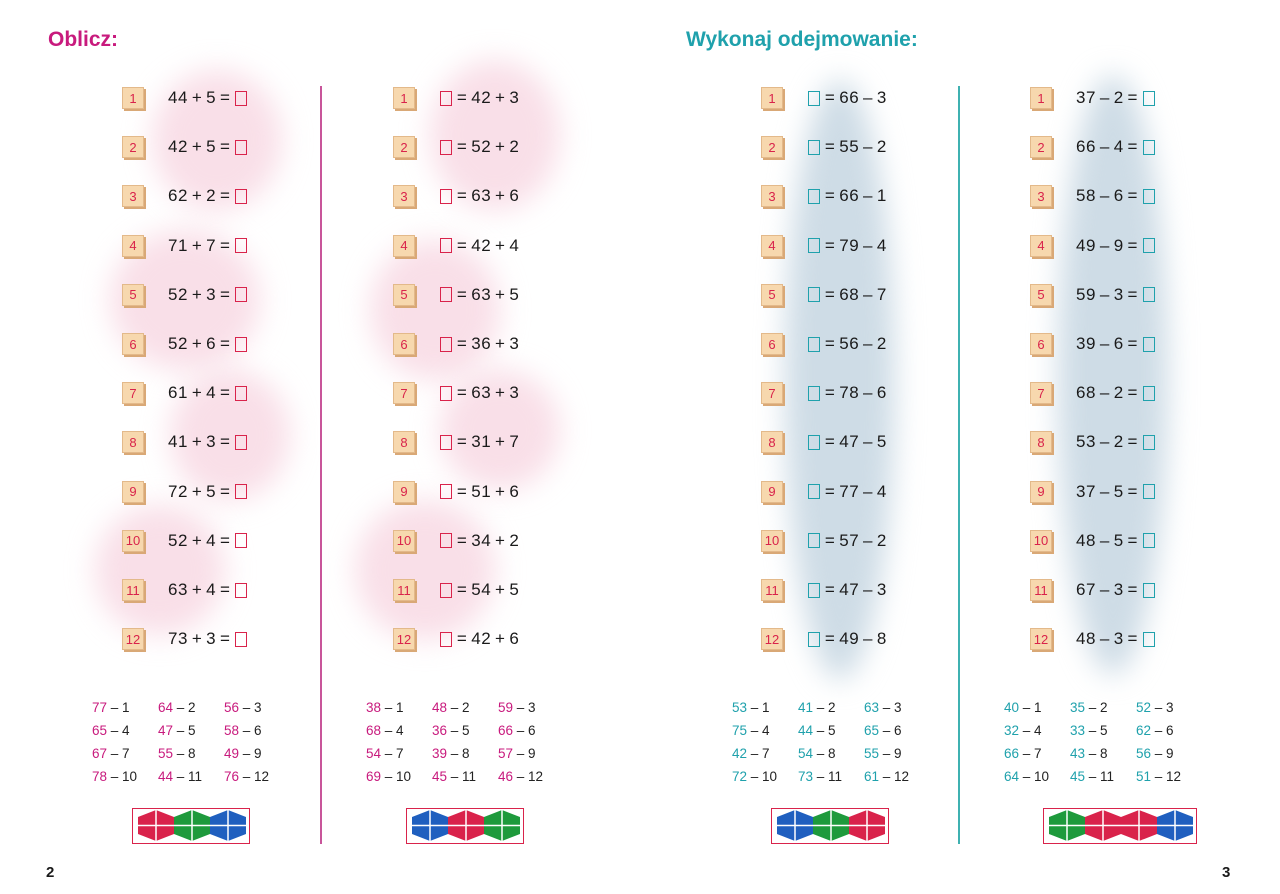 The image size is (1280, 894). What do you see at coordinates (118, 753) in the screenshot?
I see `answer-index: – 7` at bounding box center [118, 753].